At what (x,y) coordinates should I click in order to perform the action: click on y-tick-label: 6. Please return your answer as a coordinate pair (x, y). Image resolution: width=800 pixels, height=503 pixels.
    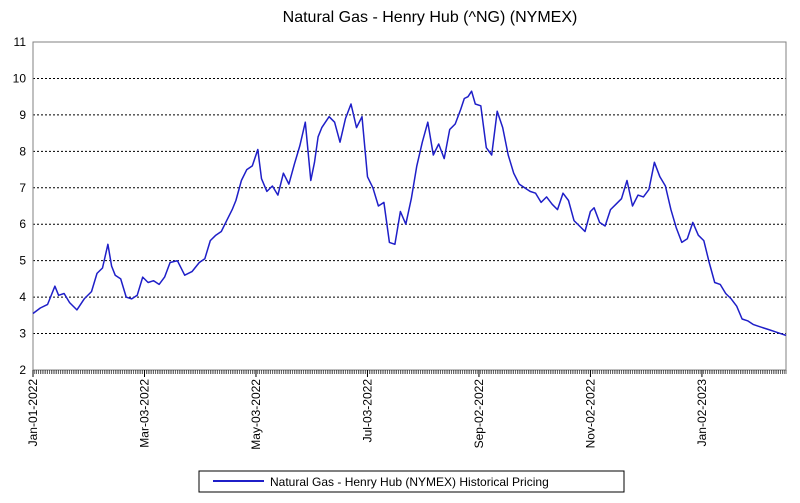
    Looking at the image, I should click on (22, 224).